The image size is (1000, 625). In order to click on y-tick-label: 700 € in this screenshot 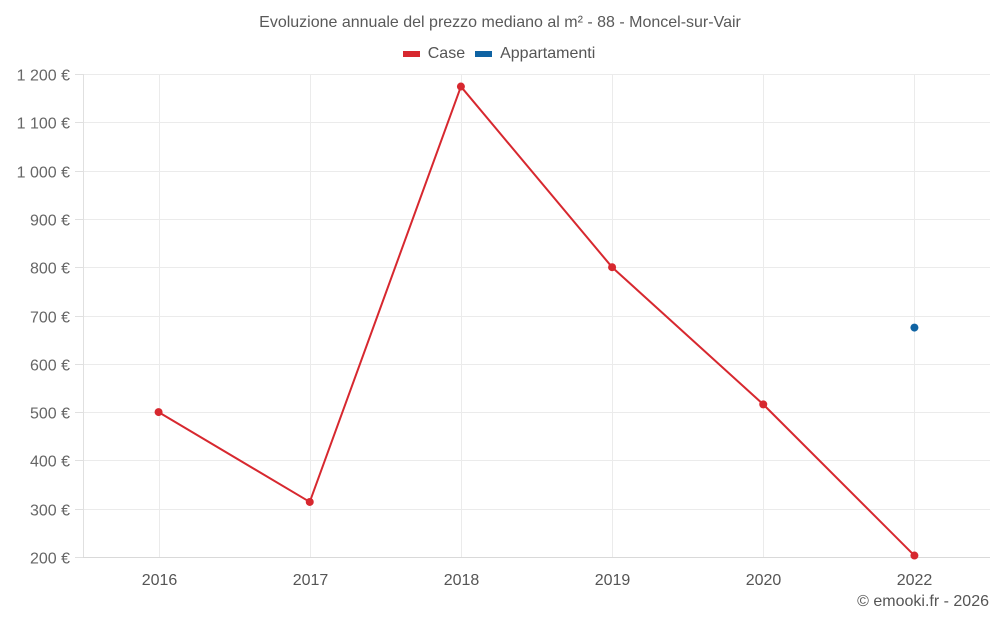, I will do `click(50, 318)`.